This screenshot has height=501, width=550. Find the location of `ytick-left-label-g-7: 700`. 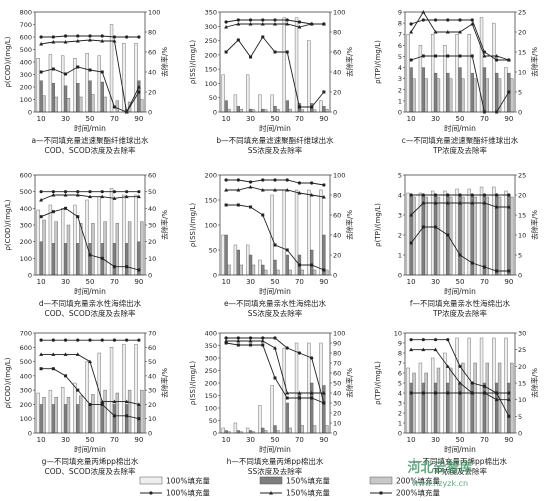

ytick-left-label-g-7: 700 is located at coordinates (26, 334).